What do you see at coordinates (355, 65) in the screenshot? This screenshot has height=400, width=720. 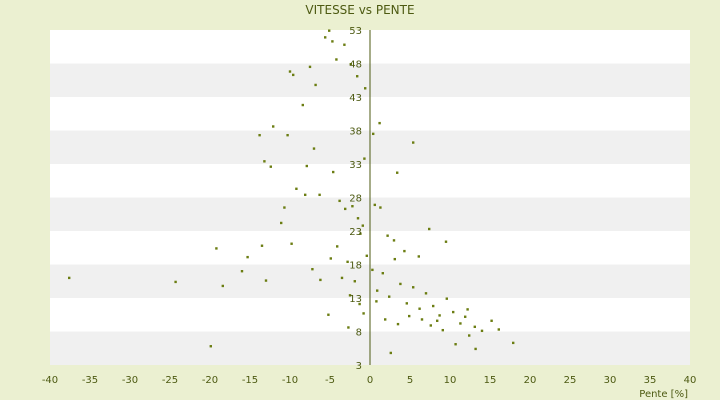 I see `y-tick-label: 48` at bounding box center [355, 65].